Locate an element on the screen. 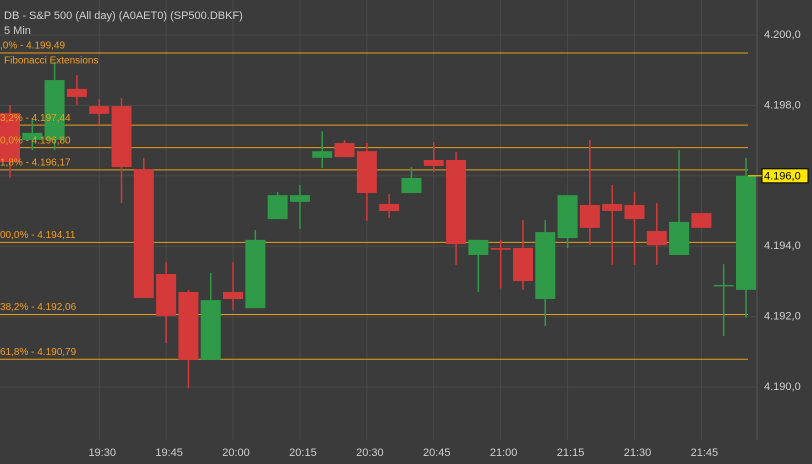 Image resolution: width=812 pixels, height=464 pixels. chart-subtitle: 5 Min is located at coordinates (17, 31).